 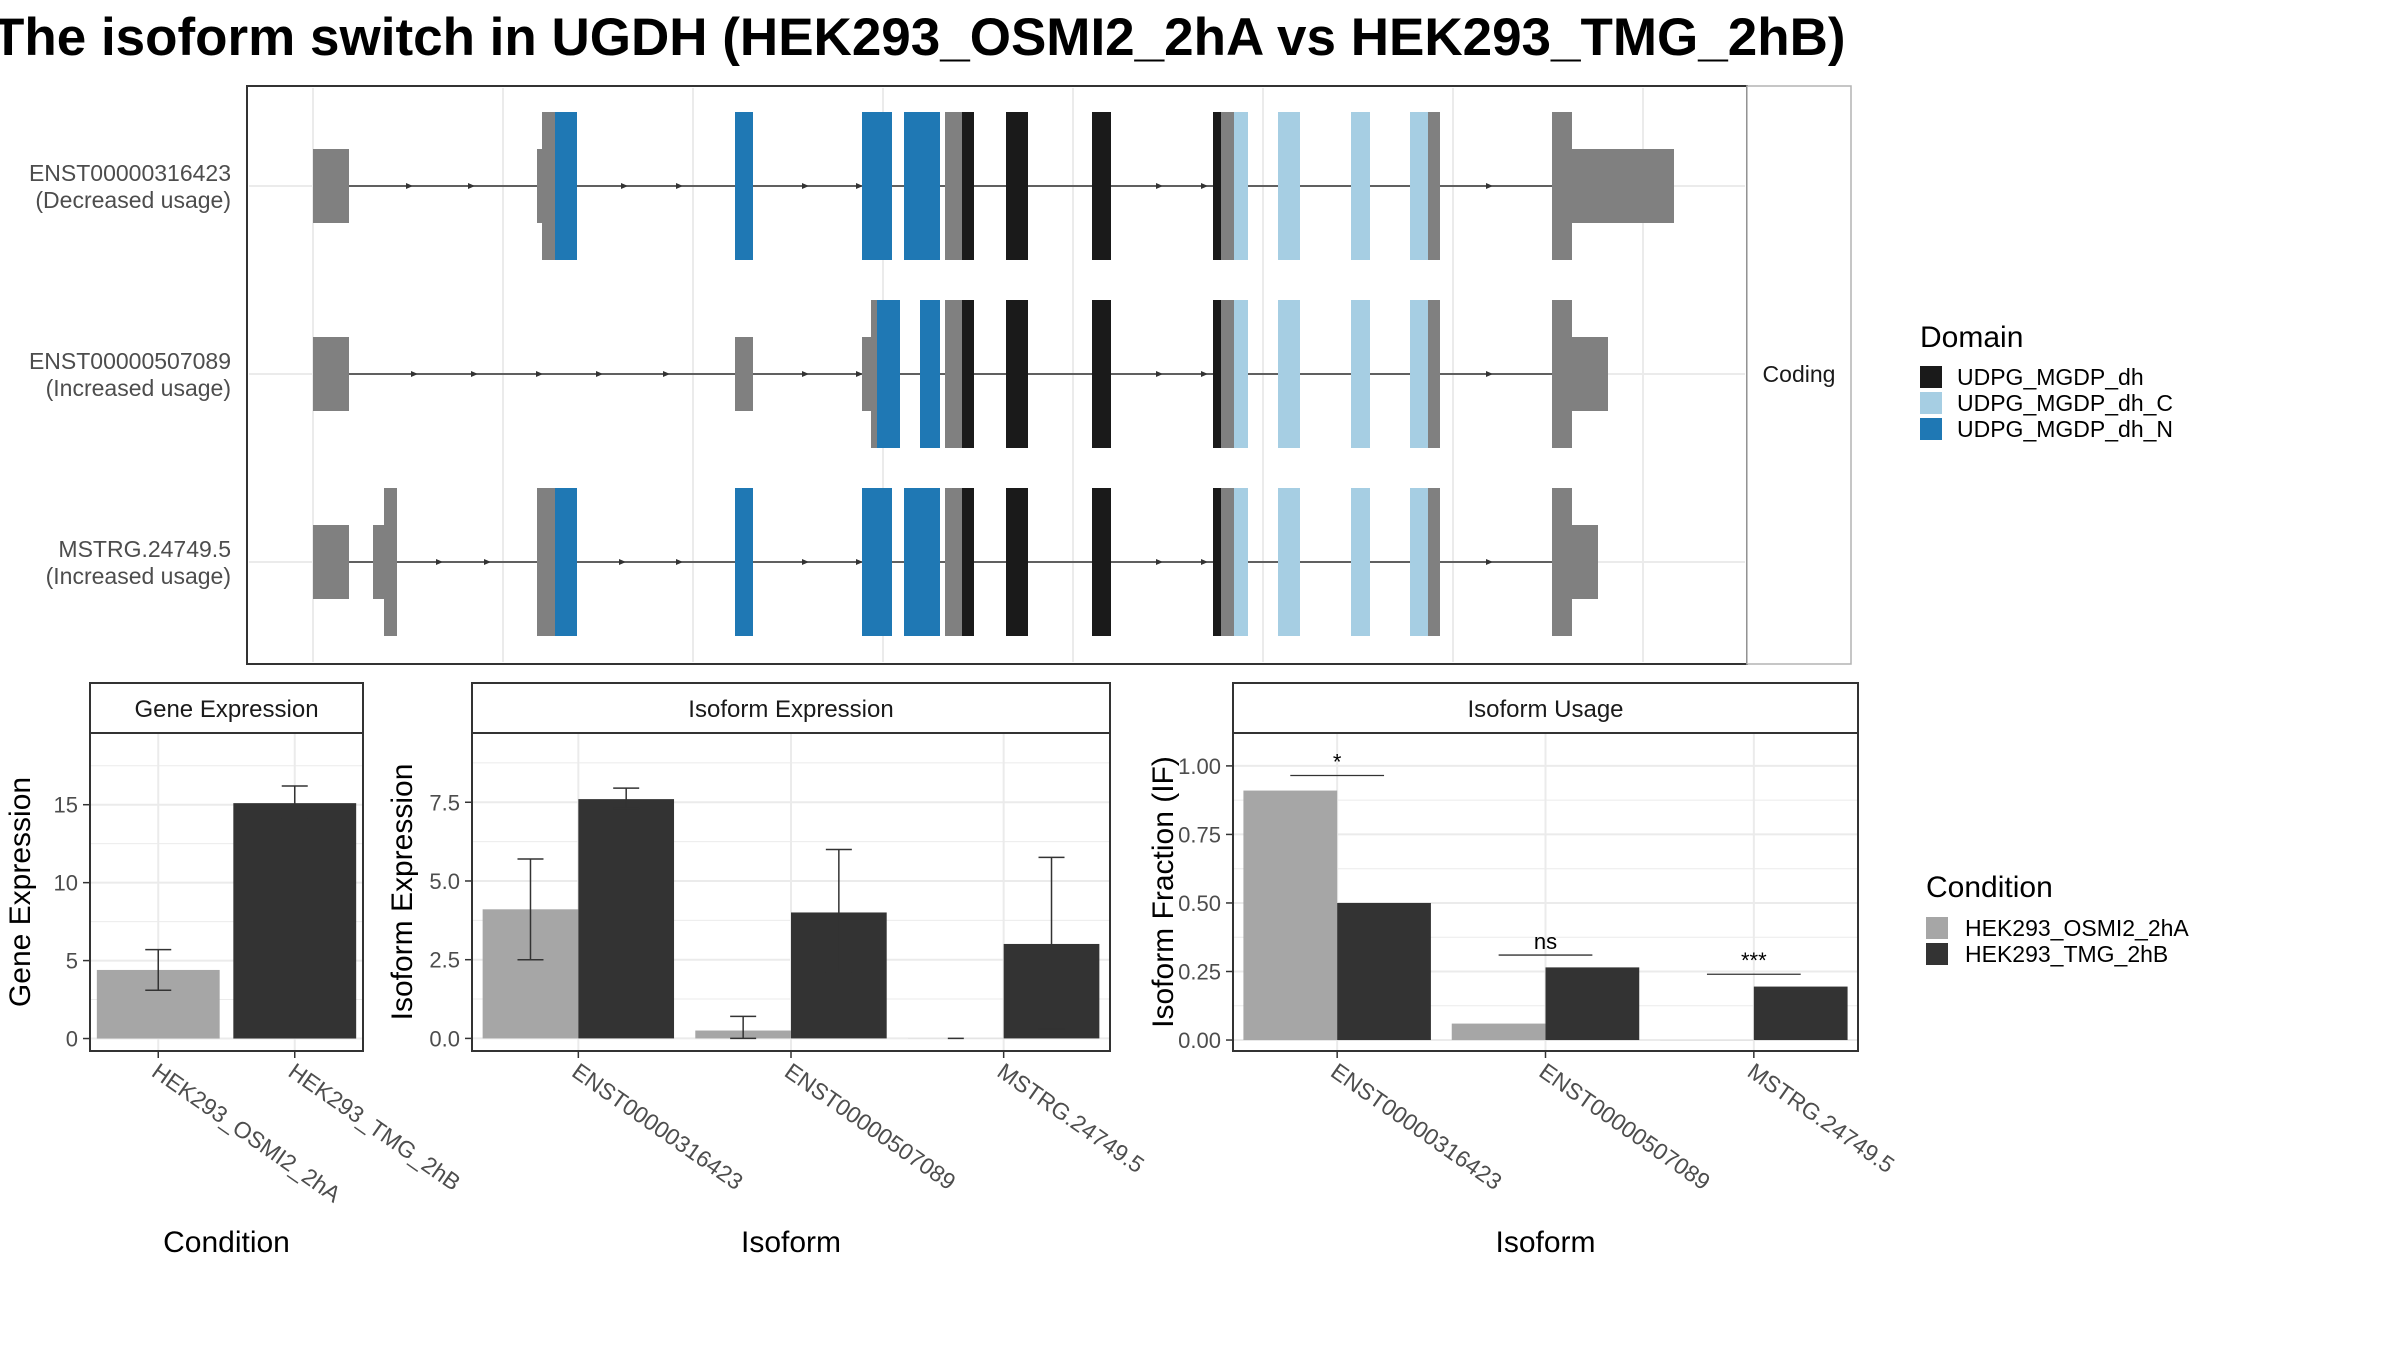 I want to click on transcript-1-id: ENST00000316423, so click(x=130, y=173).